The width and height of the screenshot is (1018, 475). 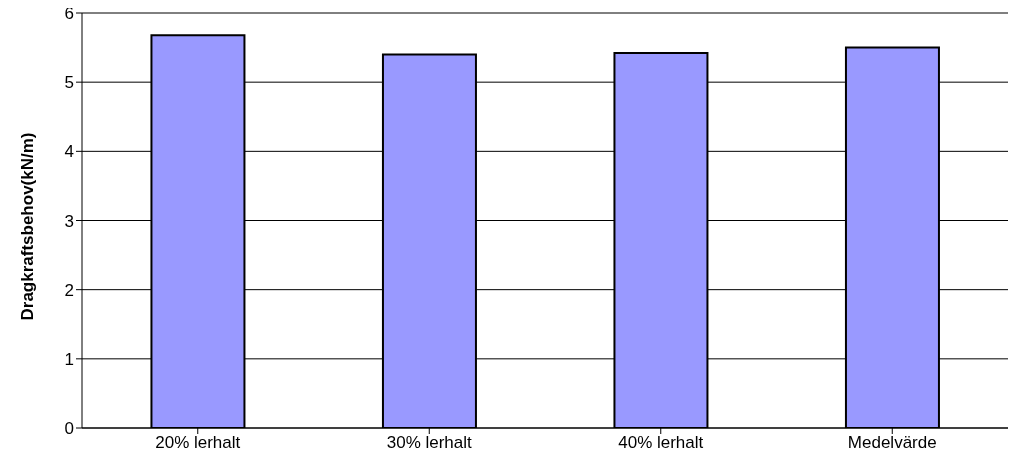 What do you see at coordinates (69, 221) in the screenshot?
I see `y-tick-label: 3` at bounding box center [69, 221].